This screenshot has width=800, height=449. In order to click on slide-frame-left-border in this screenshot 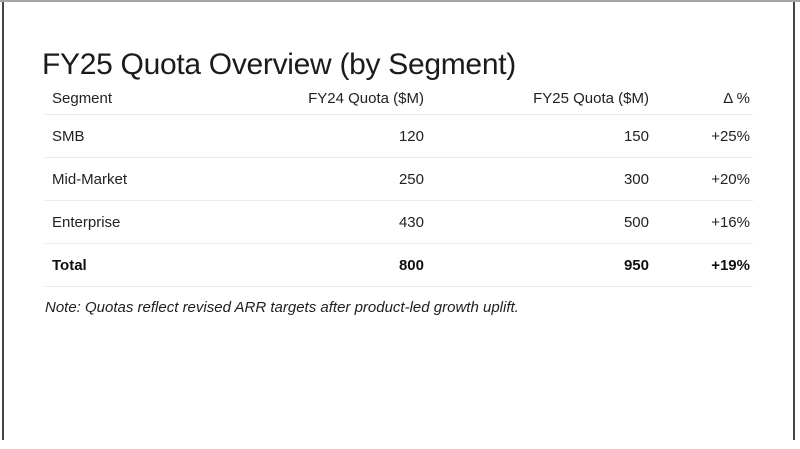, I will do `click(3, 221)`.